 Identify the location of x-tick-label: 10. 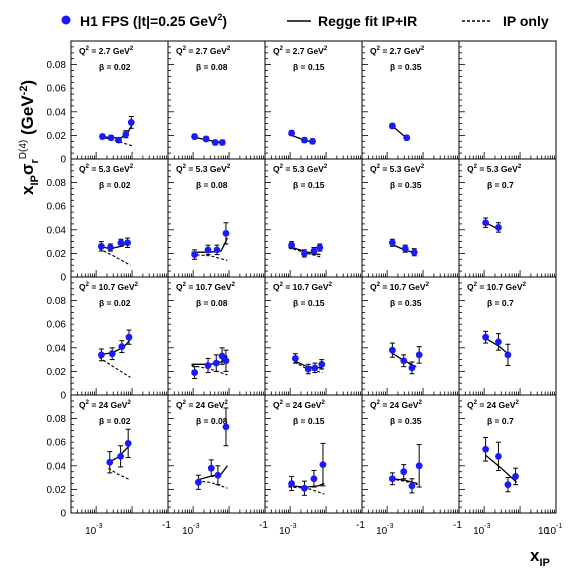
(544, 531).